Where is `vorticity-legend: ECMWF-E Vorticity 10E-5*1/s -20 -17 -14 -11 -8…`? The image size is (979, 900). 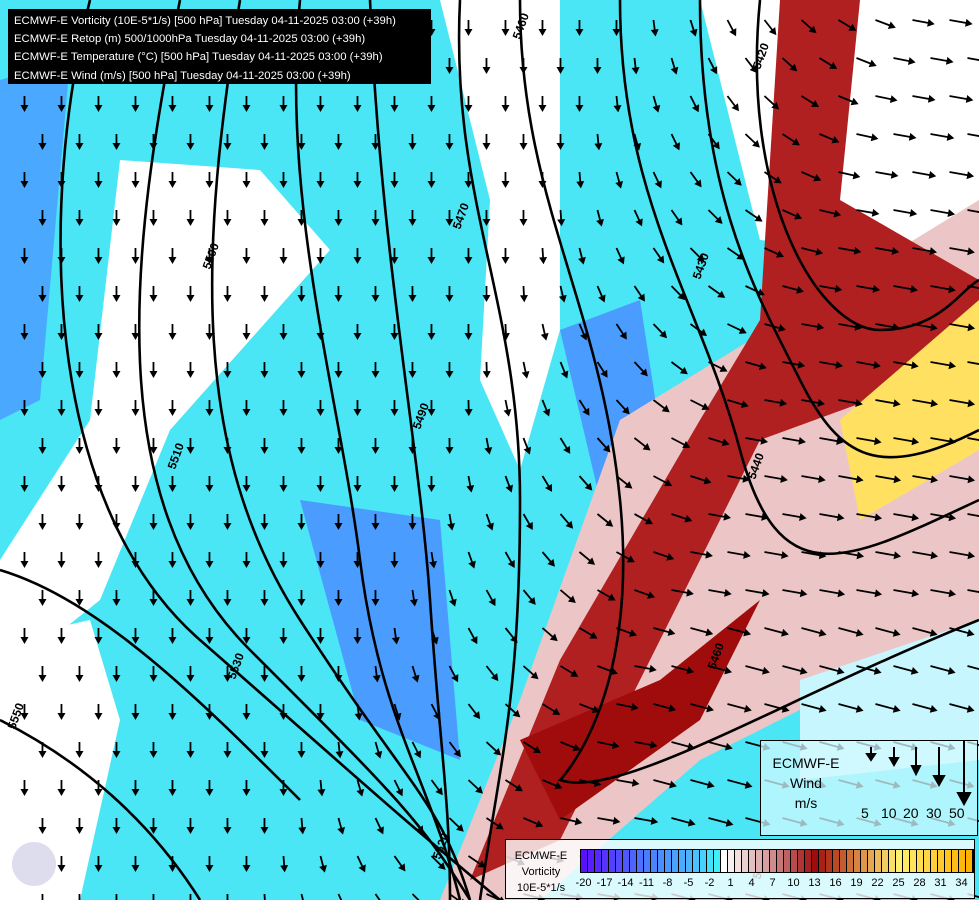
vorticity-legend: ECMWF-E Vorticity 10E-5*1/s -20 -17 -14 -11 -8… is located at coordinates (740, 869).